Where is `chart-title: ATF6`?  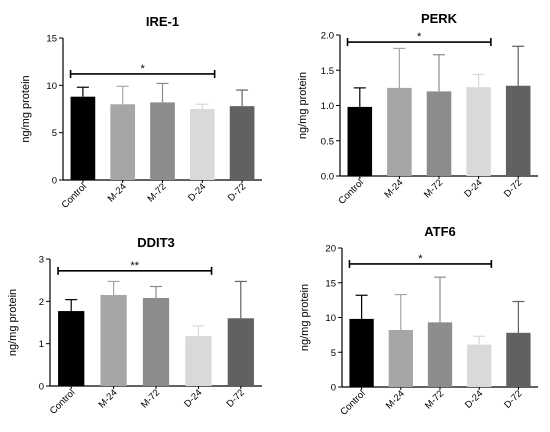 chart-title: ATF6 is located at coordinates (440, 231).